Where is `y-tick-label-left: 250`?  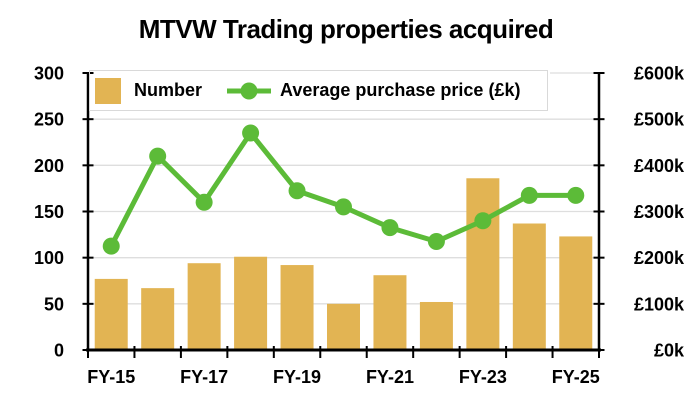
y-tick-label-left: 250 is located at coordinates (49, 120).